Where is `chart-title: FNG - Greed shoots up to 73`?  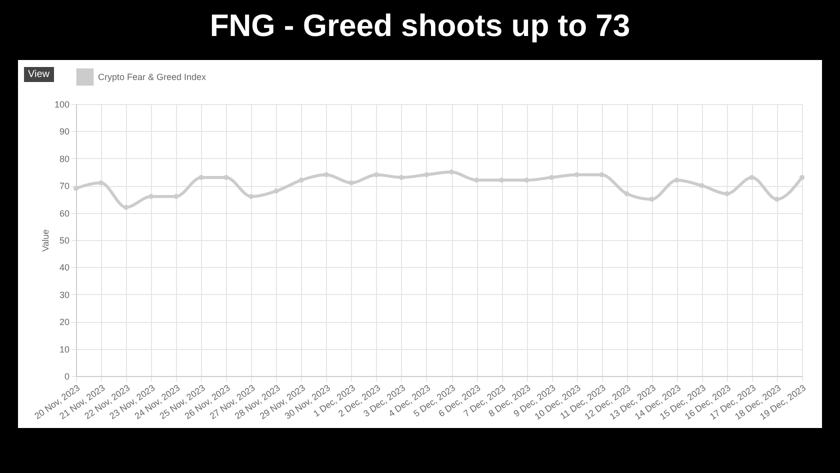
chart-title: FNG - Greed shoots up to 73 is located at coordinates (420, 26).